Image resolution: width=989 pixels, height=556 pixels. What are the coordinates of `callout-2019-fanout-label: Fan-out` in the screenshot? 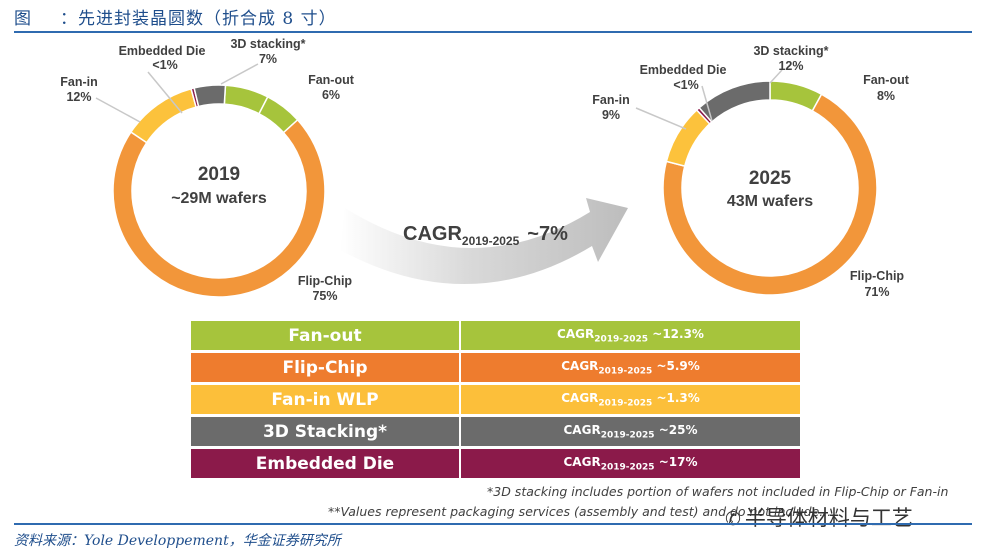 It's located at (331, 80).